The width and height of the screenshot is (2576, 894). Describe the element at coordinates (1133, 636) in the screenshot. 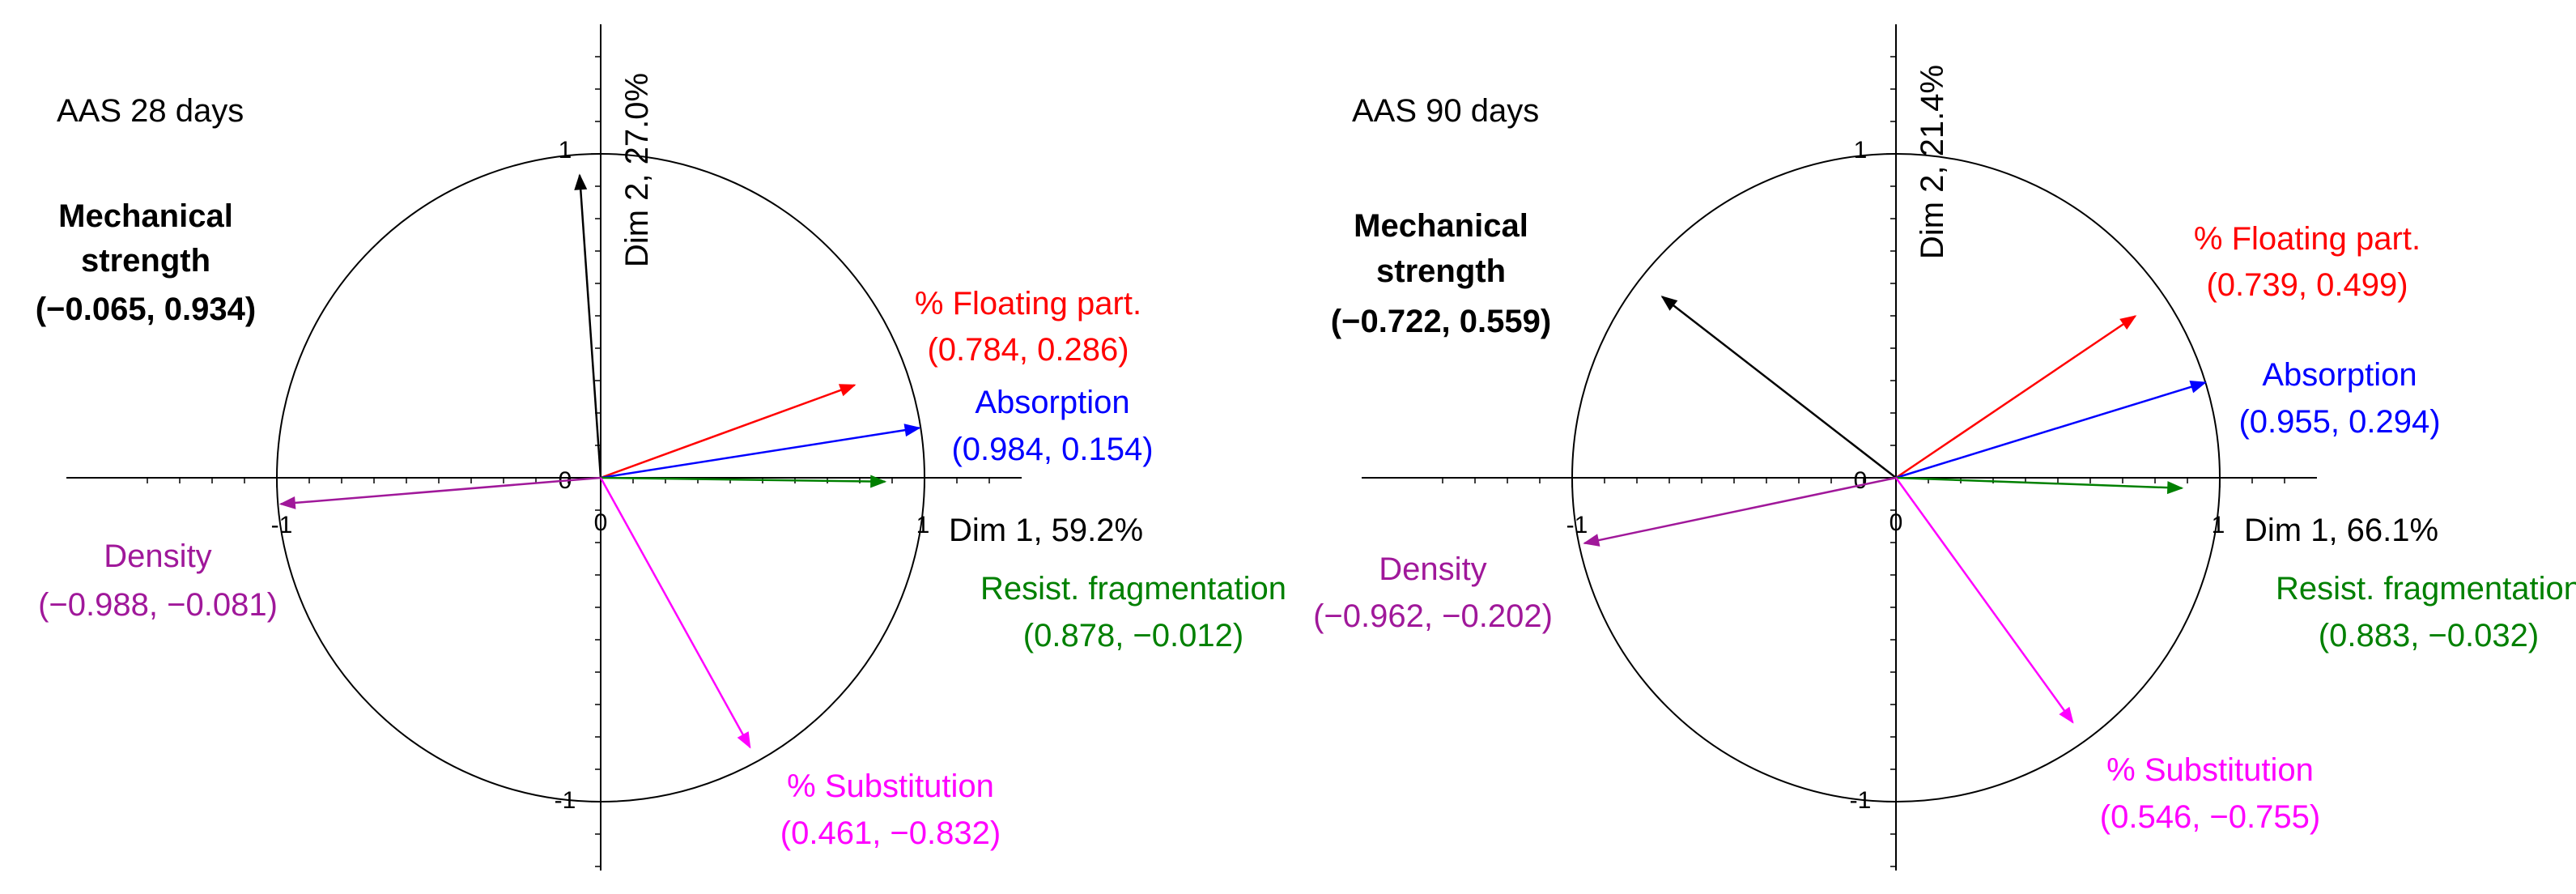

I see `vector-coordinate-label: (0.878, −0.012)` at that location.